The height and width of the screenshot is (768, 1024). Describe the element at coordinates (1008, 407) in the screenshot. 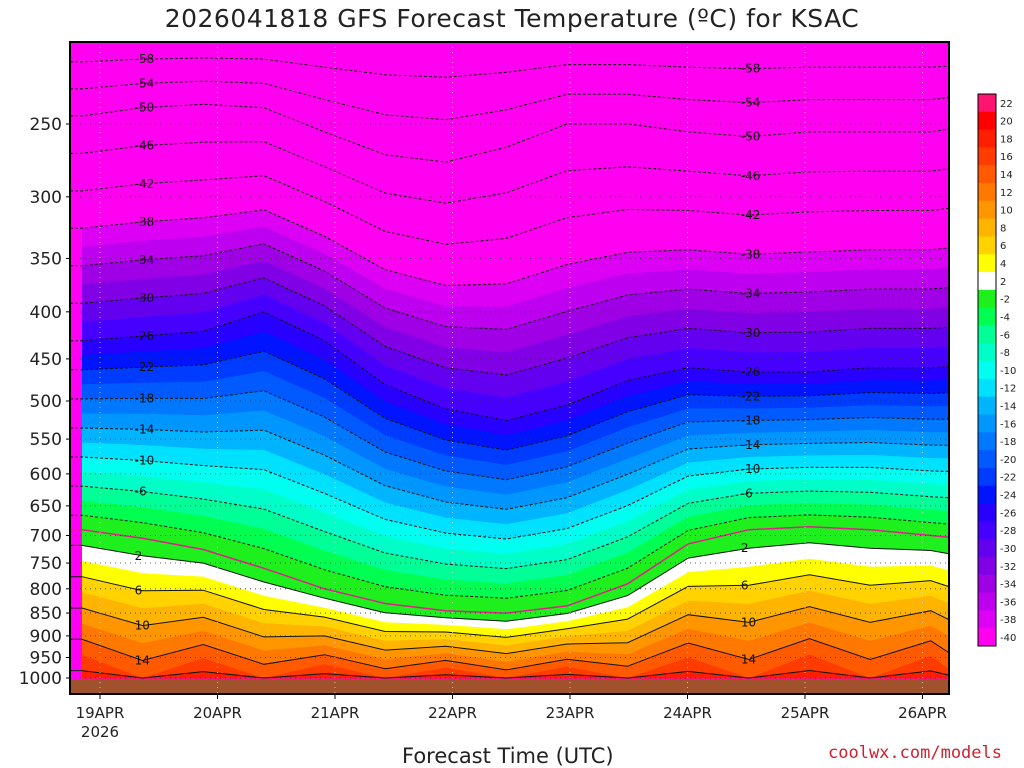

I see `colorbar-tick-label: -14` at that location.